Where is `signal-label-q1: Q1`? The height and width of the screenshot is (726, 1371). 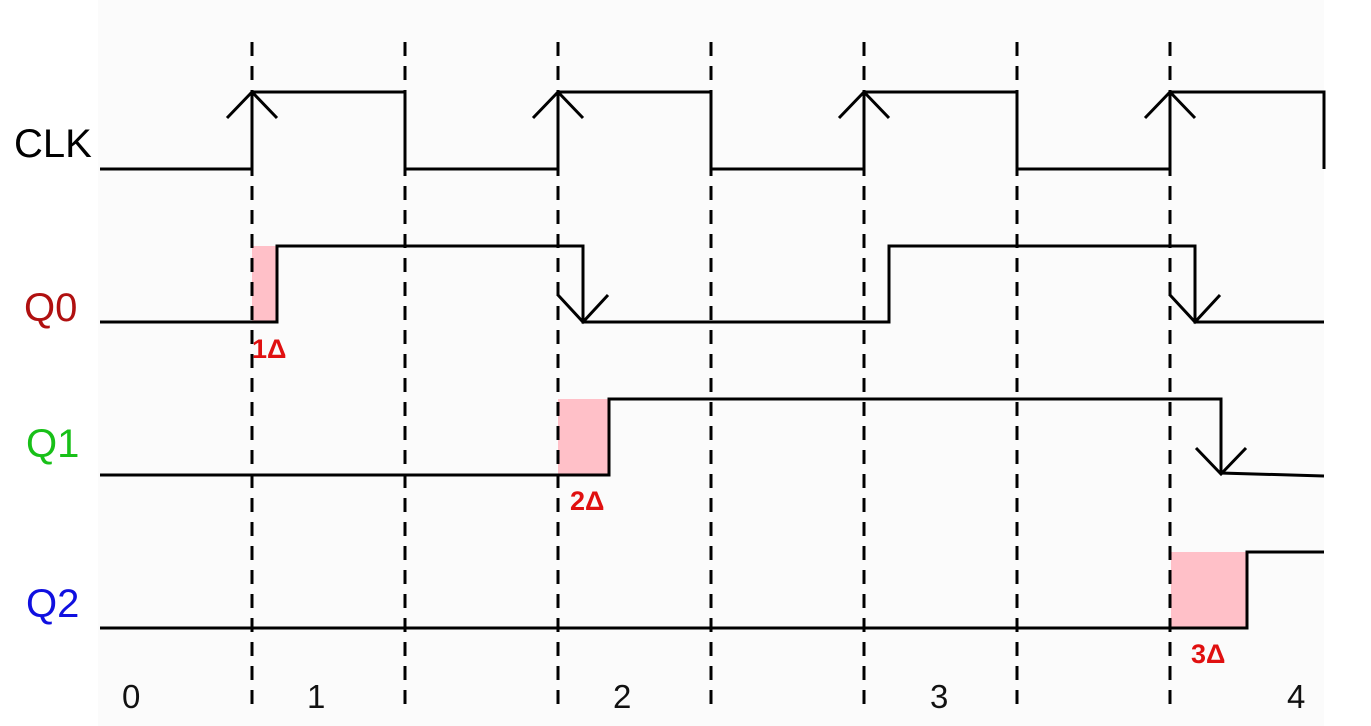
signal-label-q1: Q1 is located at coordinates (53, 444).